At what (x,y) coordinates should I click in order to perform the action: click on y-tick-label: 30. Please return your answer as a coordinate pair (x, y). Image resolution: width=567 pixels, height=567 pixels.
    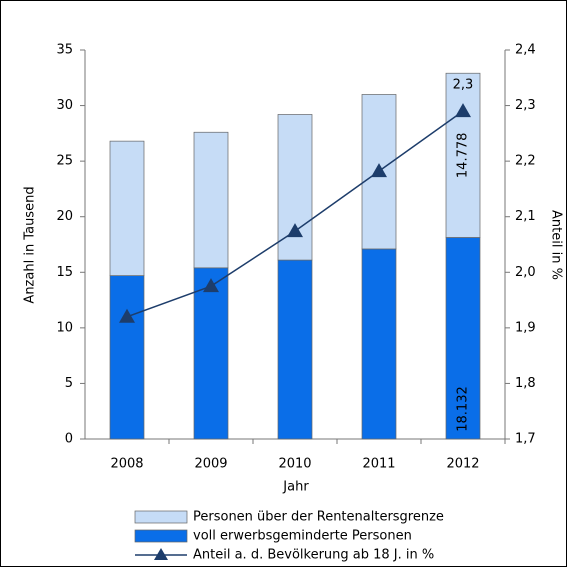
    Looking at the image, I should click on (64, 105).